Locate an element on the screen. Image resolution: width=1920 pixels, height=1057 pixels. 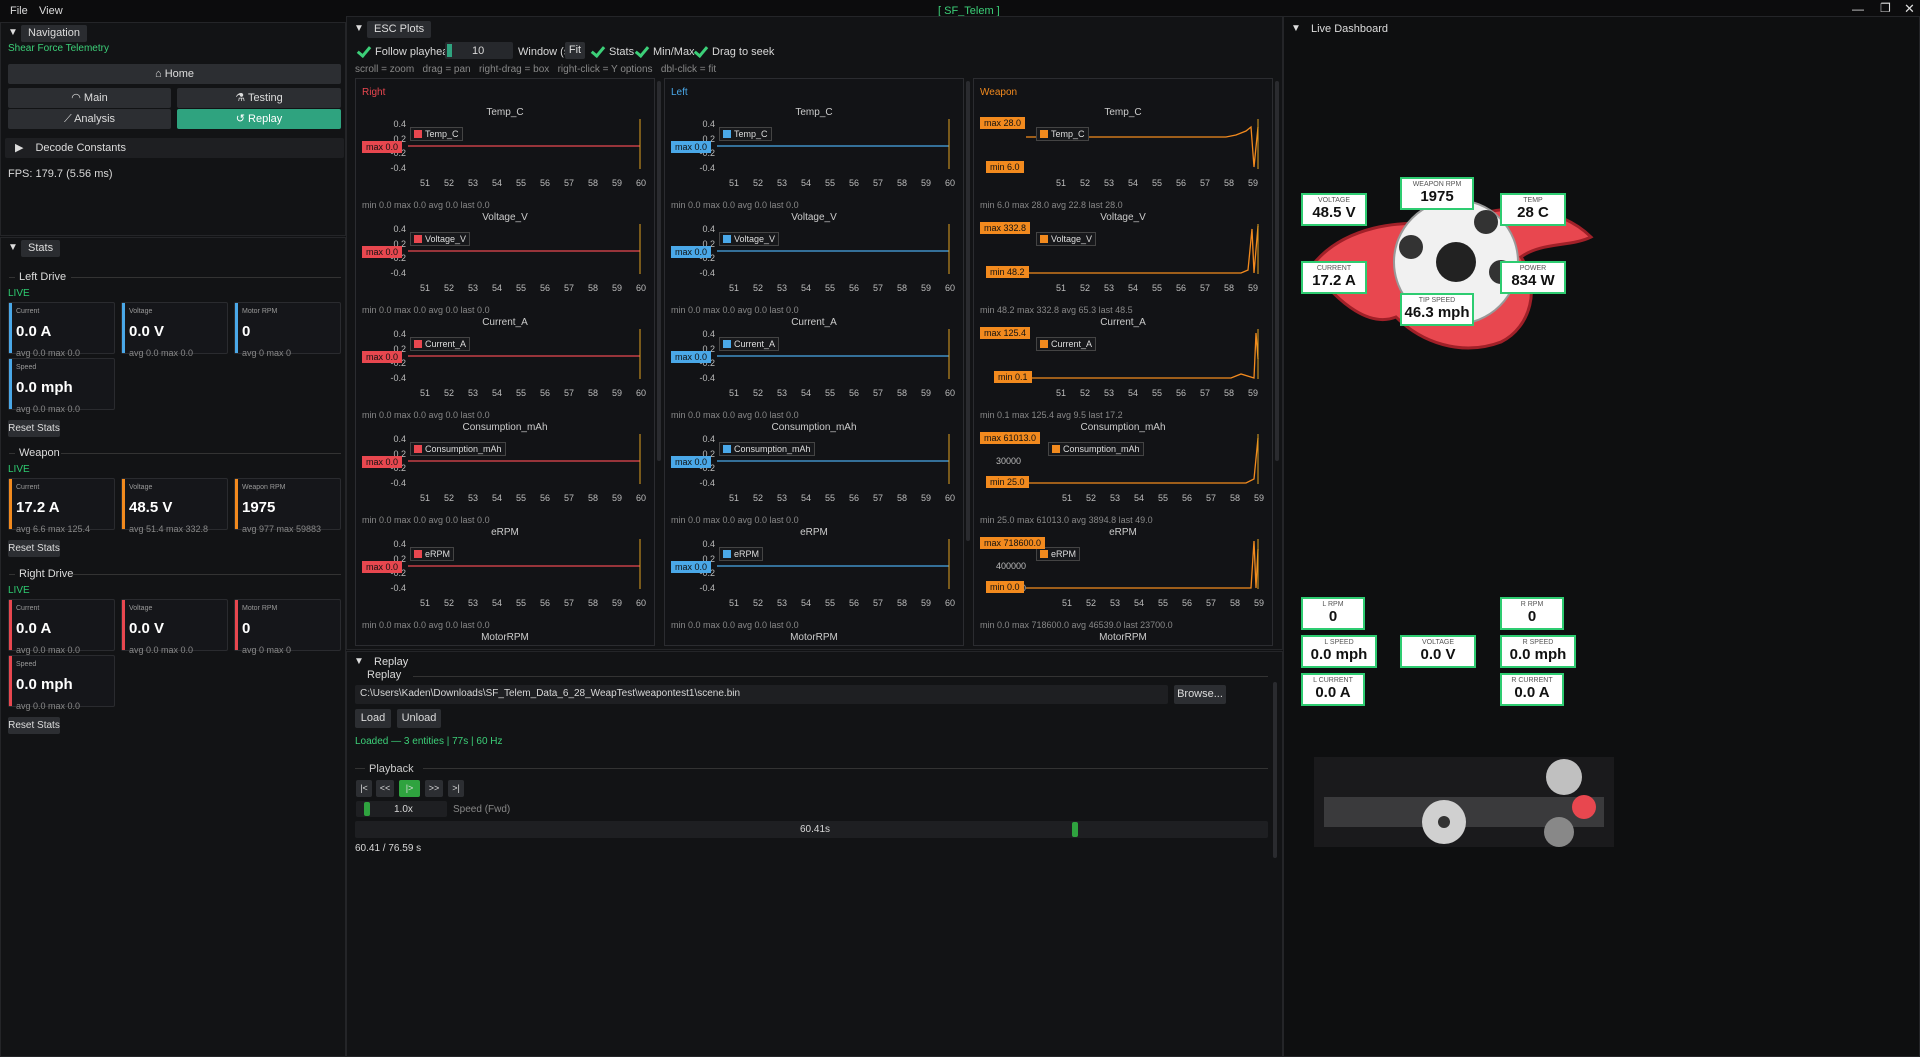
menu-file: File is located at coordinates (19, 11).